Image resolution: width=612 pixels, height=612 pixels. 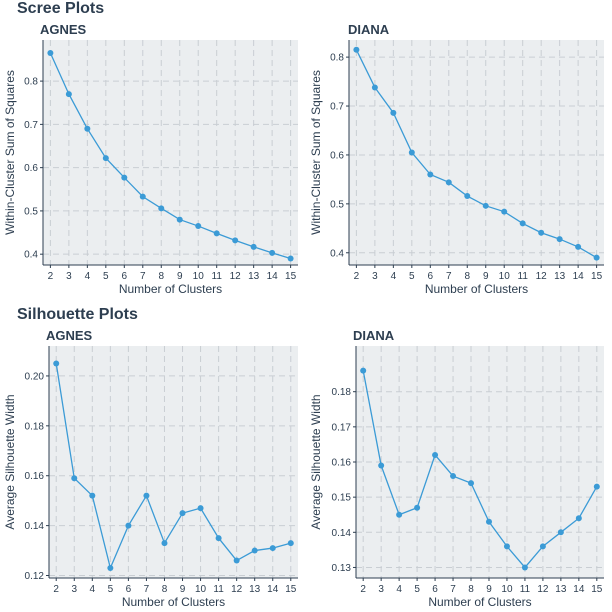 What do you see at coordinates (111, 589) in the screenshot?
I see `x-tick-label: 5` at bounding box center [111, 589].